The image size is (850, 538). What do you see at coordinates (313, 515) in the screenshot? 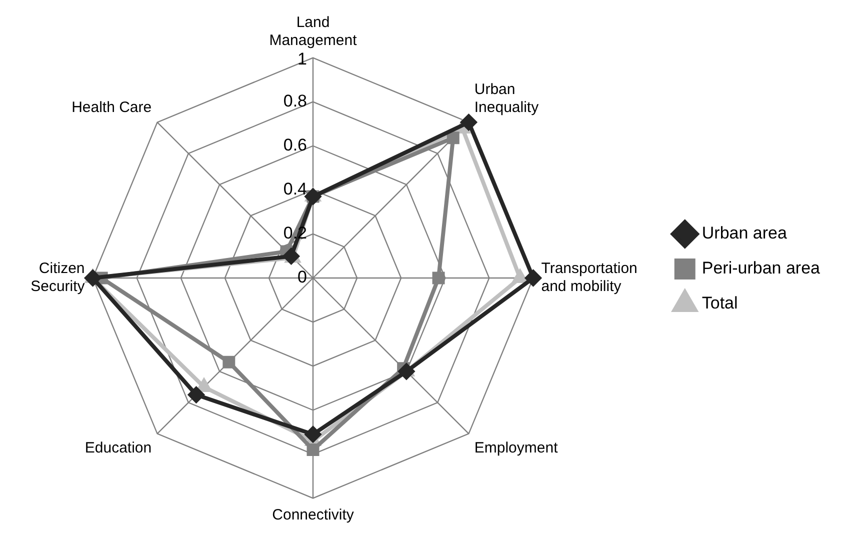
I see `spoke-label: Connectivity` at bounding box center [313, 515].